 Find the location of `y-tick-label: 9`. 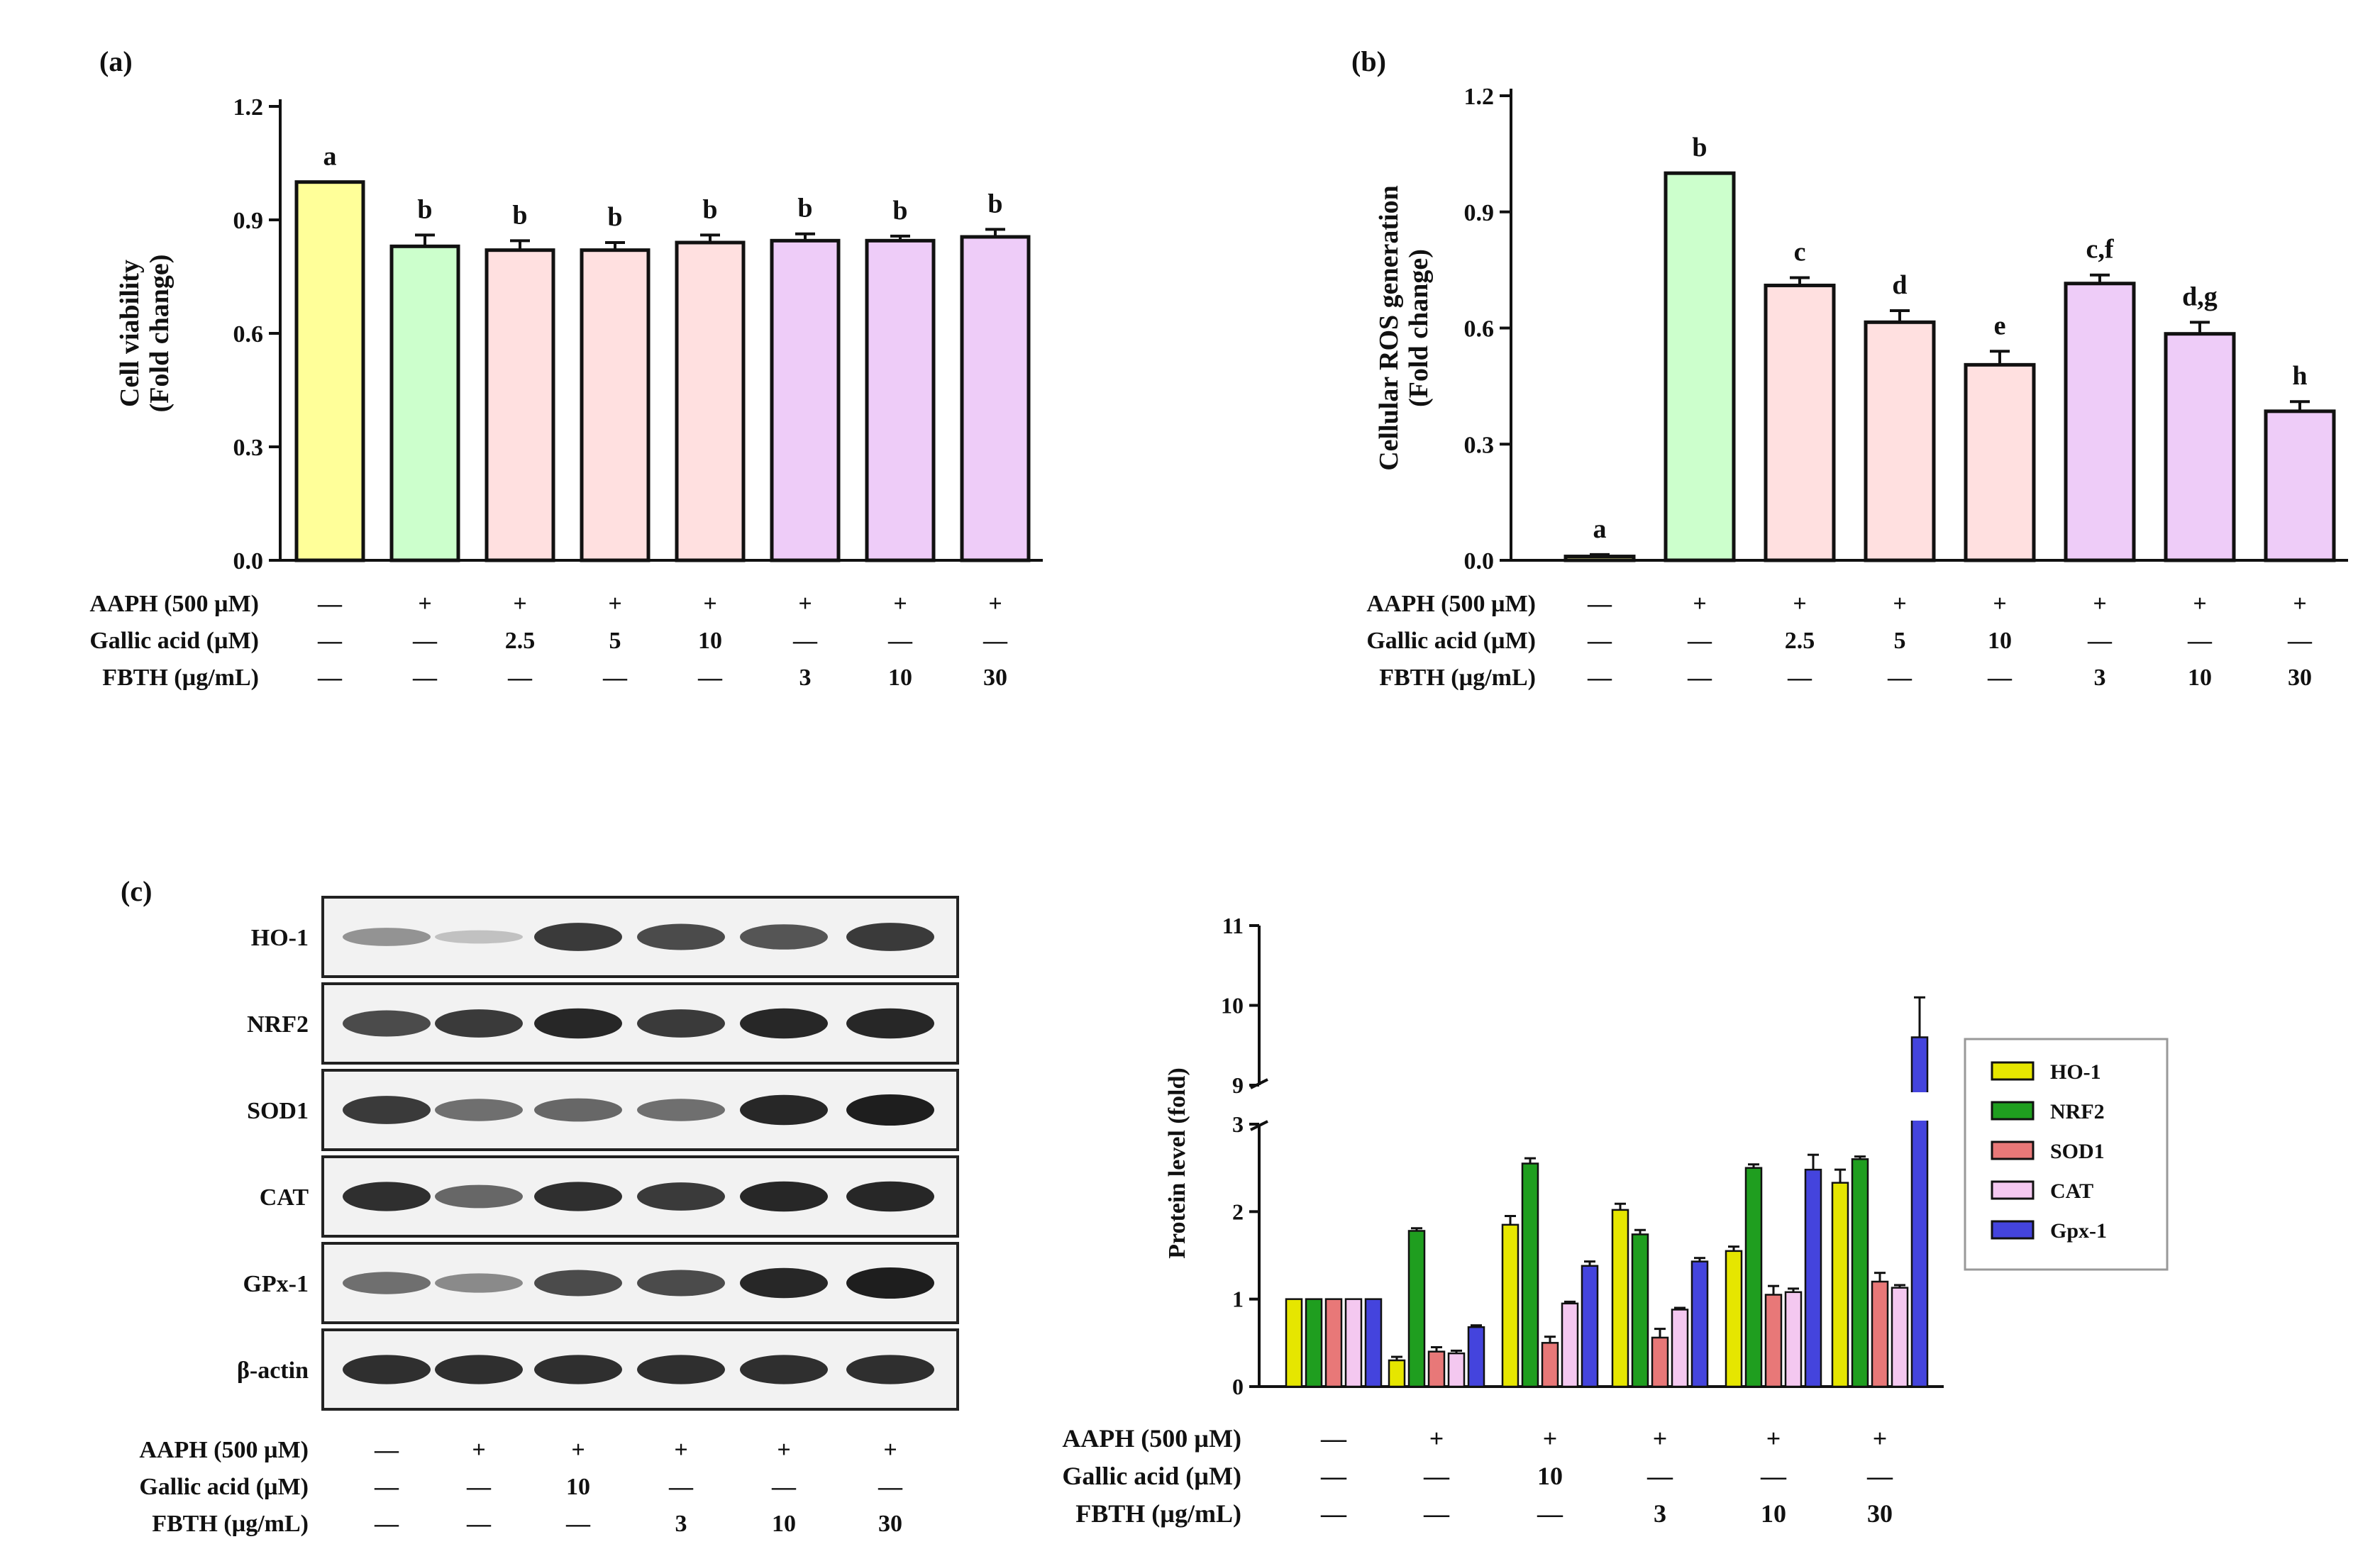

y-tick-label: 9 is located at coordinates (1238, 1085).